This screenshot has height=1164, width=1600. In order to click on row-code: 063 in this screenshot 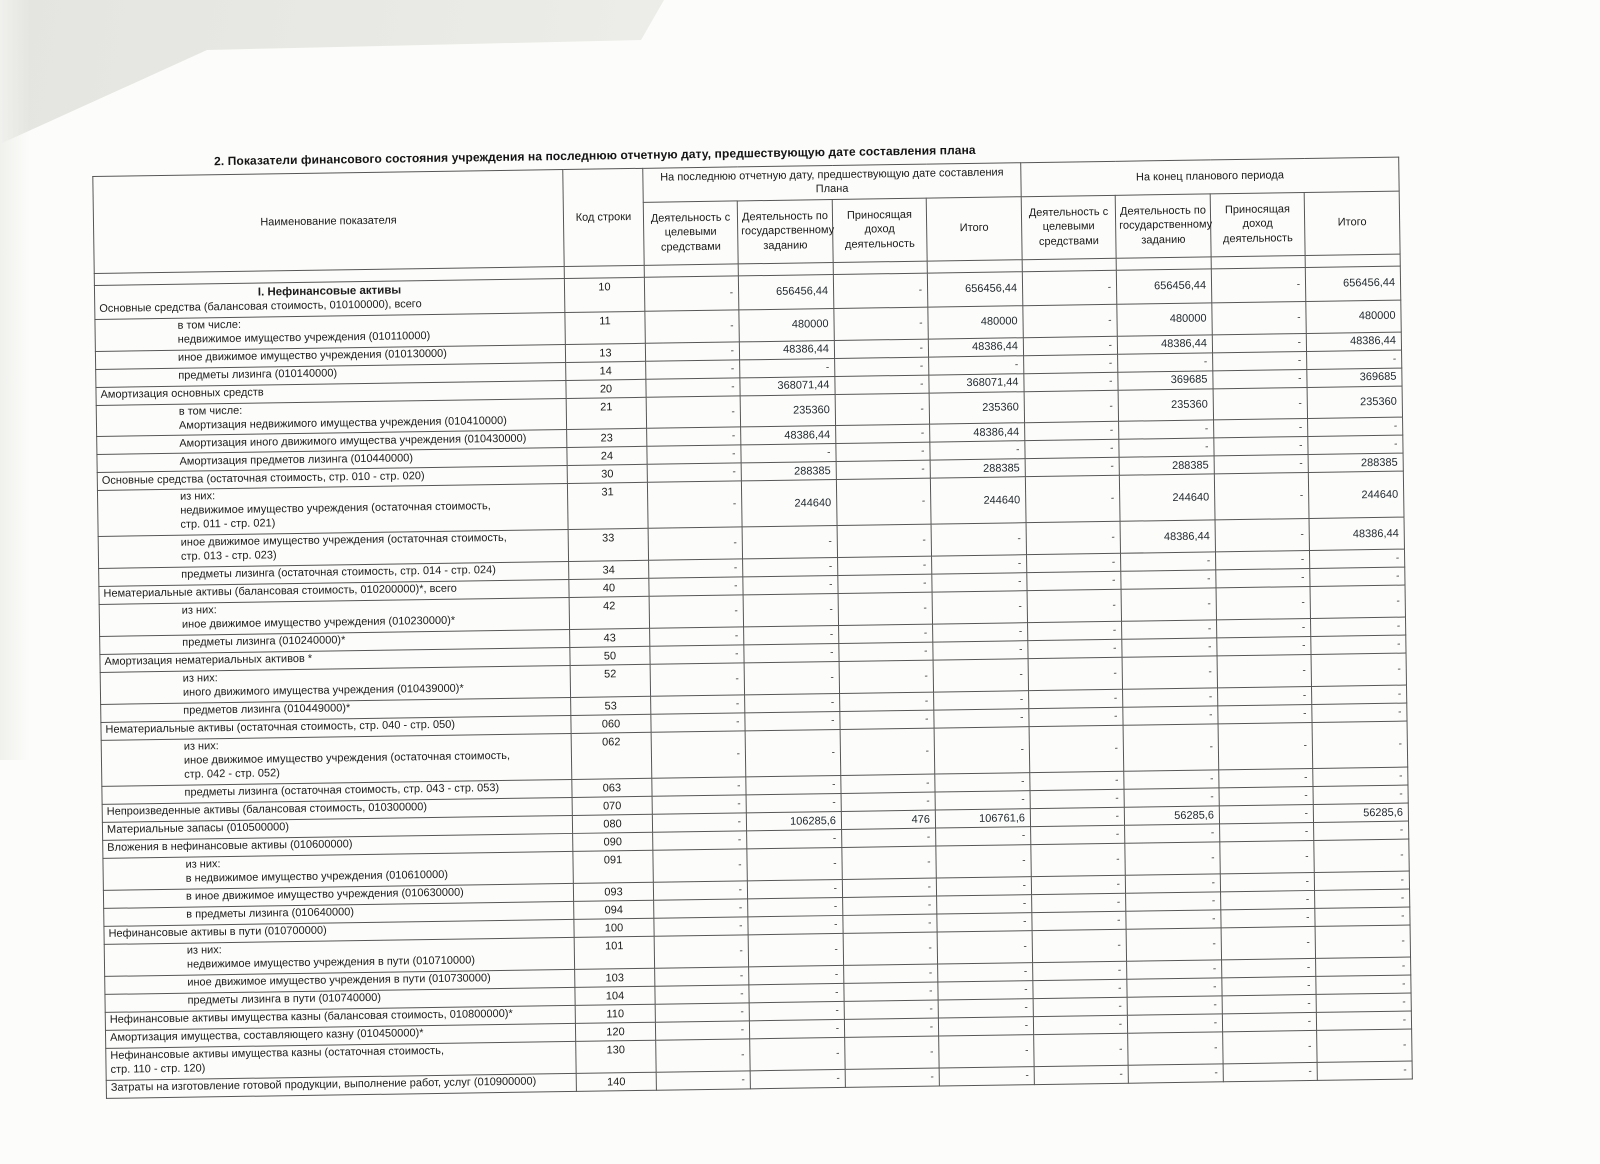, I will do `click(612, 788)`.